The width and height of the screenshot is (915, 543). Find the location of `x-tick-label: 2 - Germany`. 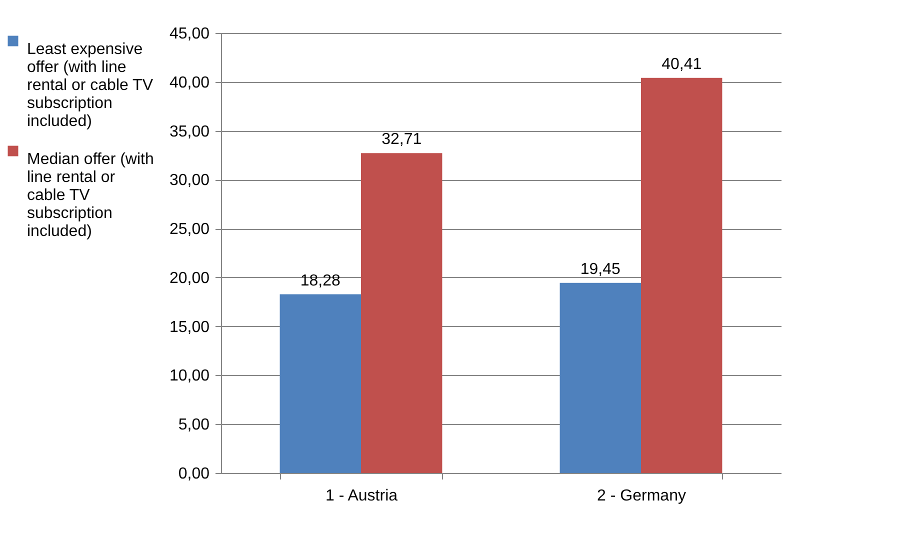

x-tick-label: 2 - Germany is located at coordinates (641, 496).